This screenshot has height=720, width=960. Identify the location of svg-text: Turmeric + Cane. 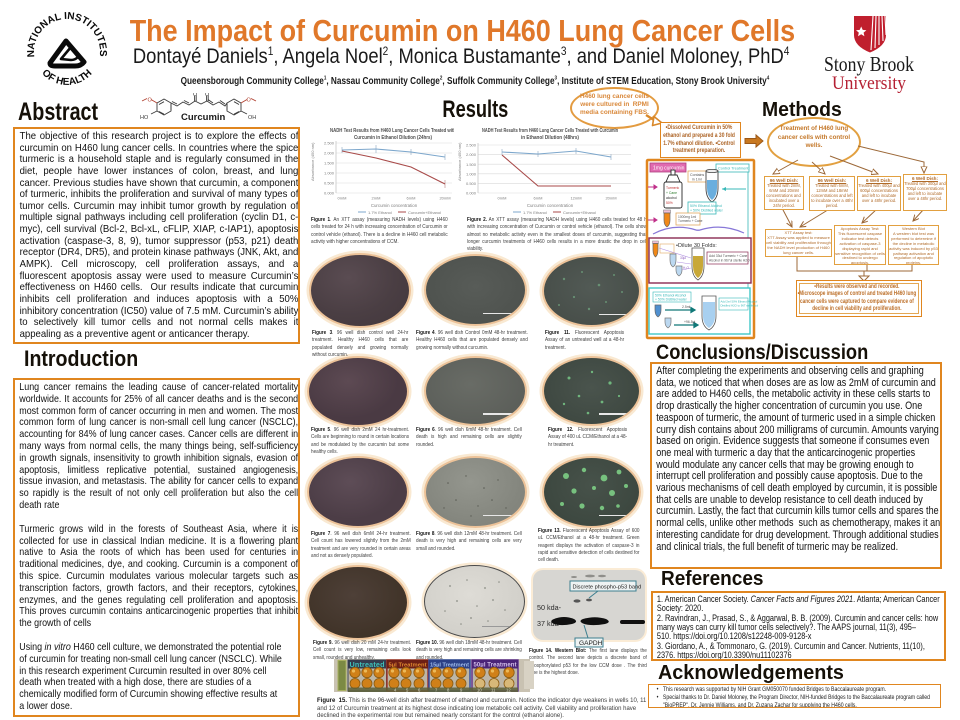
(690, 221).